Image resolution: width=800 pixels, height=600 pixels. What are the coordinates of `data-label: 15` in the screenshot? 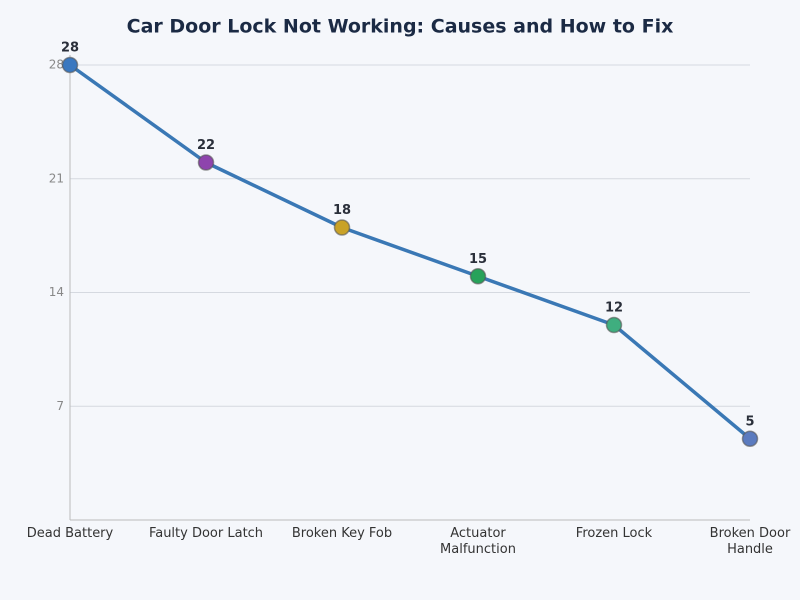 It's located at (478, 259).